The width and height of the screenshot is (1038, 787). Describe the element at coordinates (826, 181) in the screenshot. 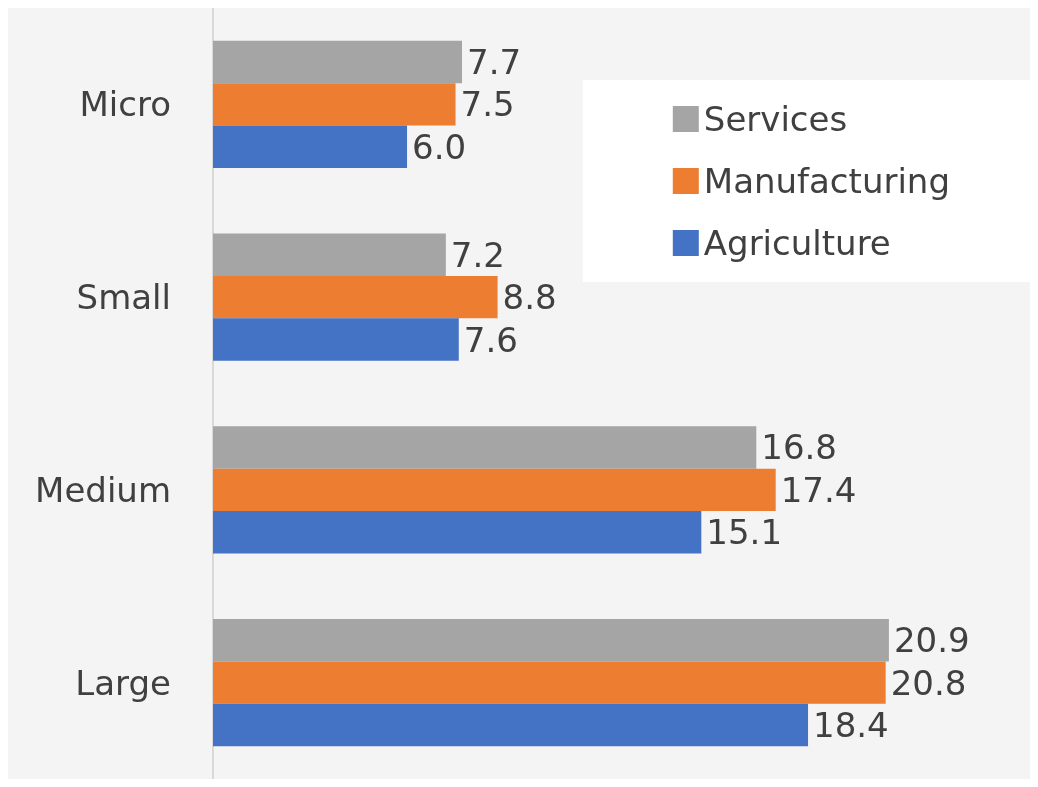

I see `legend-label: Manufacturing` at that location.